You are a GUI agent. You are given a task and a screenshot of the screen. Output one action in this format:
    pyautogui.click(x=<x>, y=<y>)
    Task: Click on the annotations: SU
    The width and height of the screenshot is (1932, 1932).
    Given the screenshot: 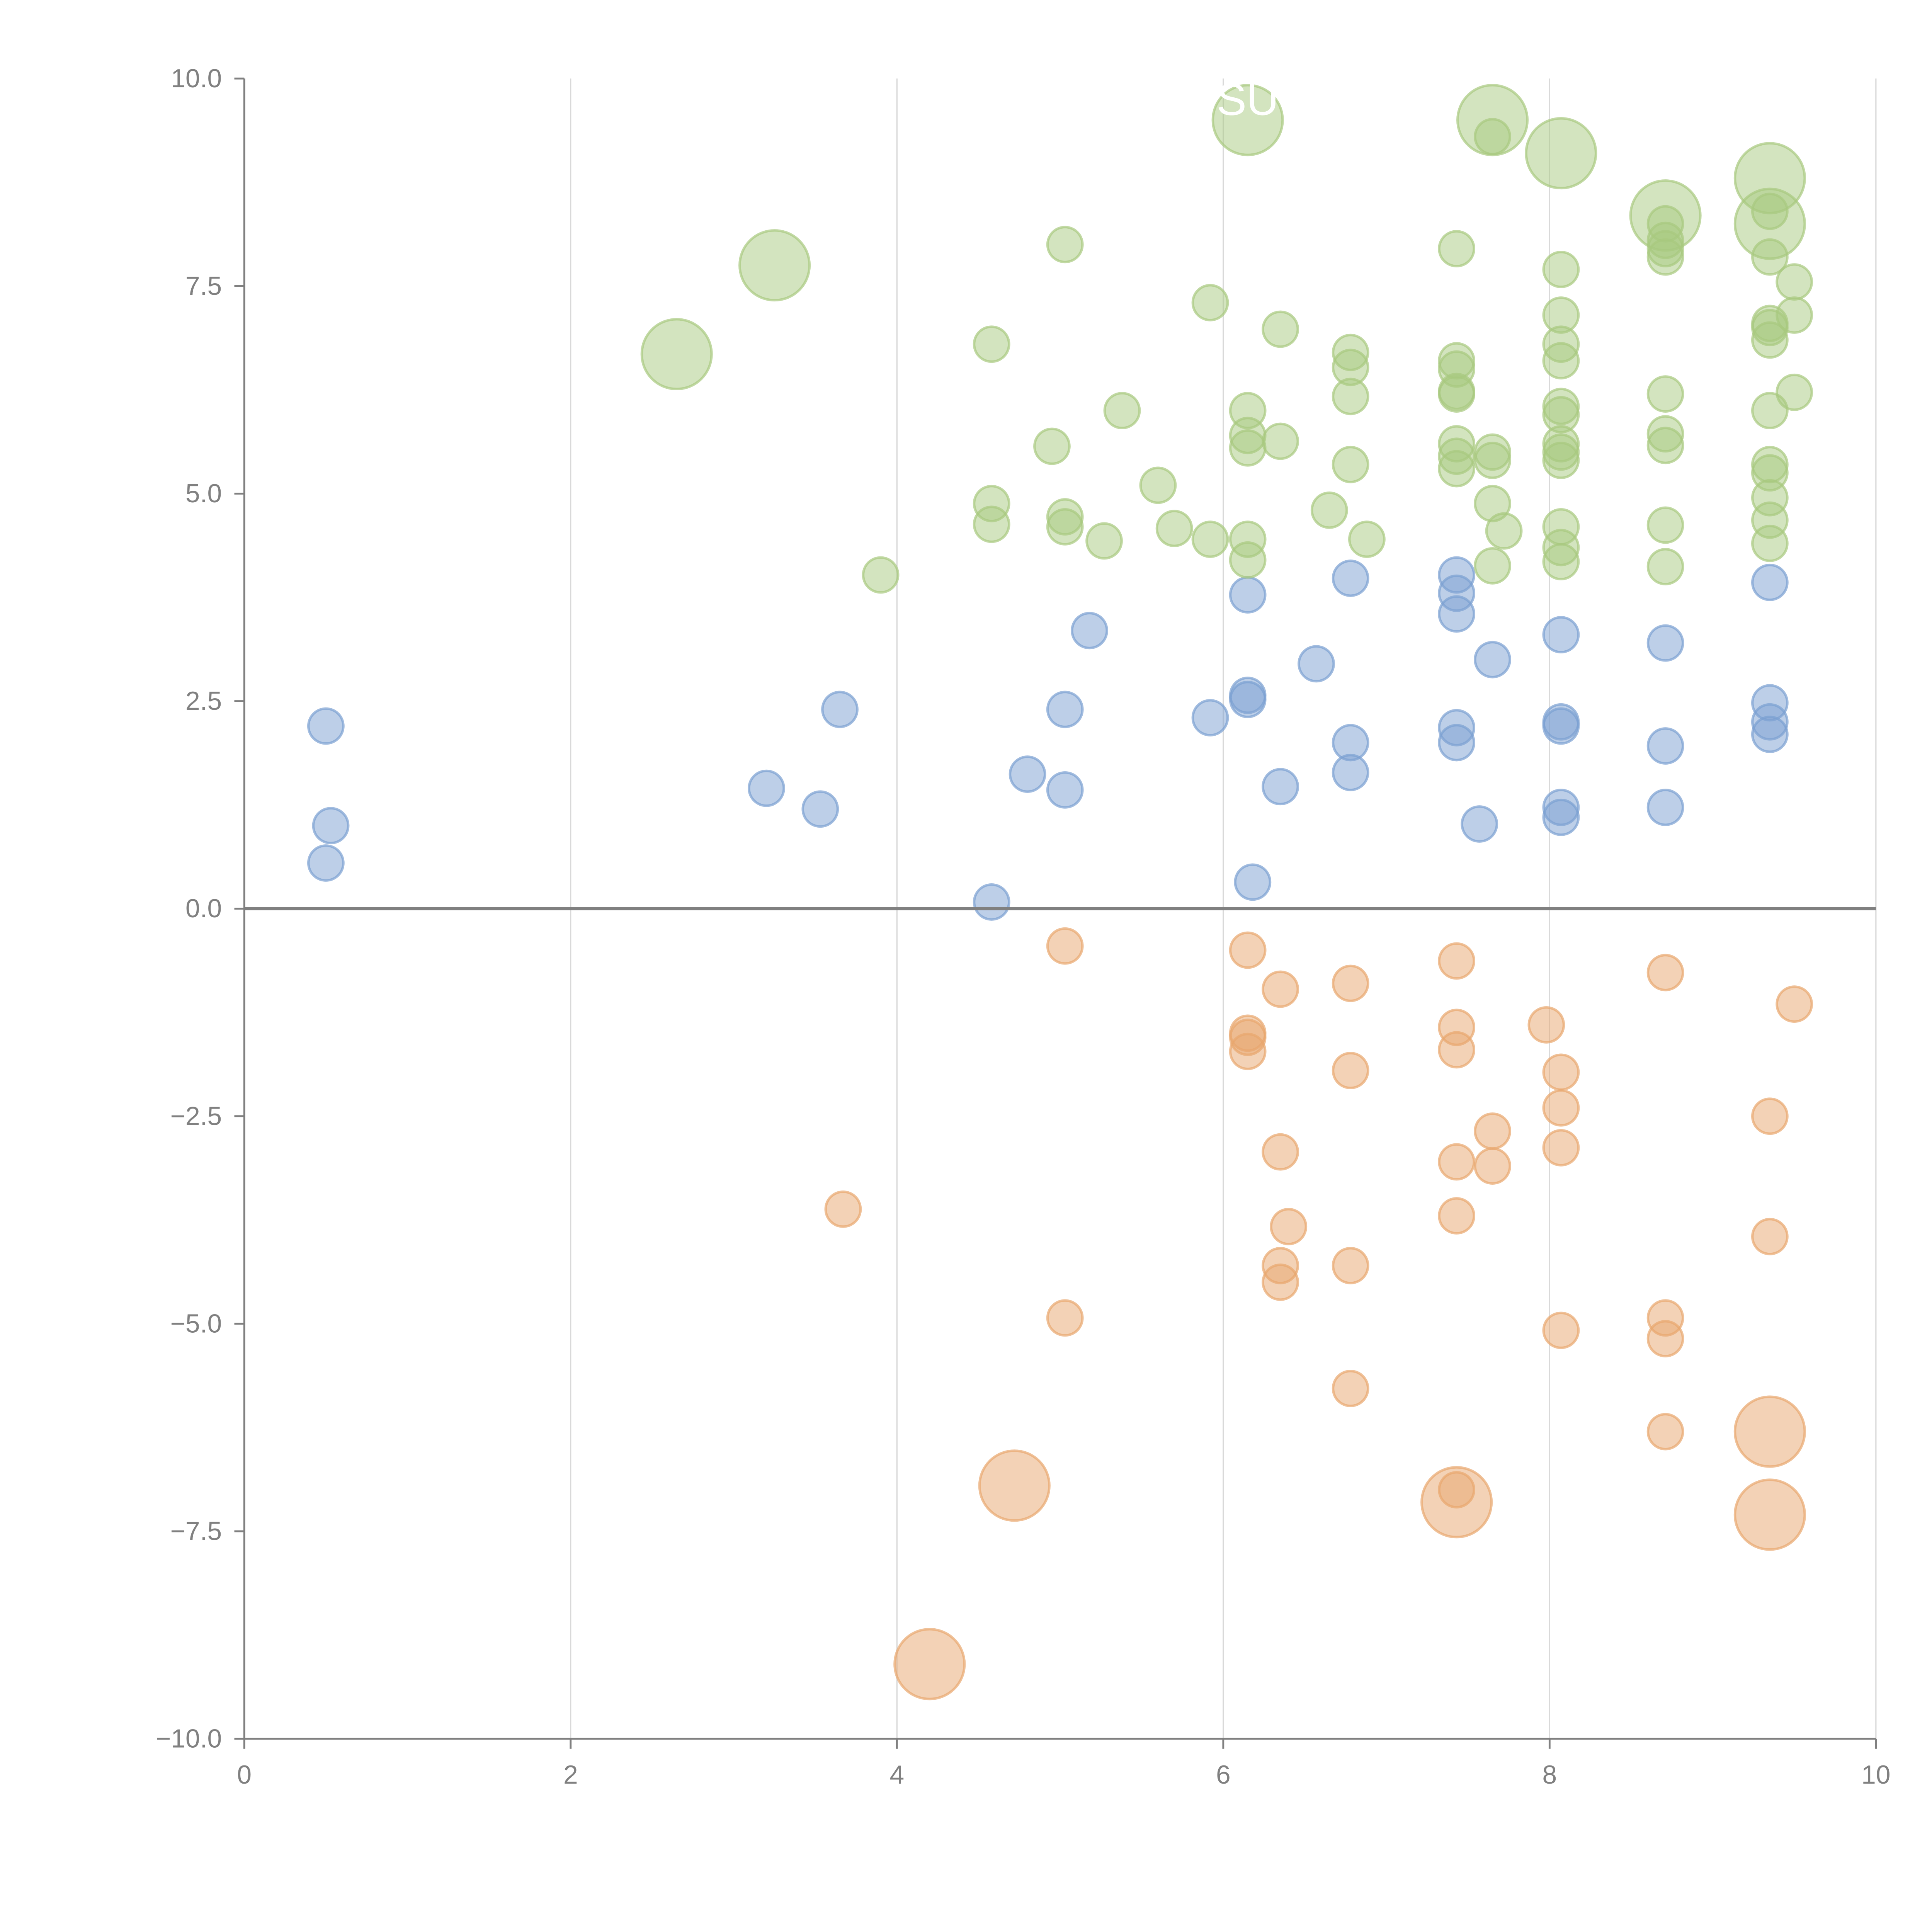 What is the action you would take?
    pyautogui.click(x=1248, y=100)
    